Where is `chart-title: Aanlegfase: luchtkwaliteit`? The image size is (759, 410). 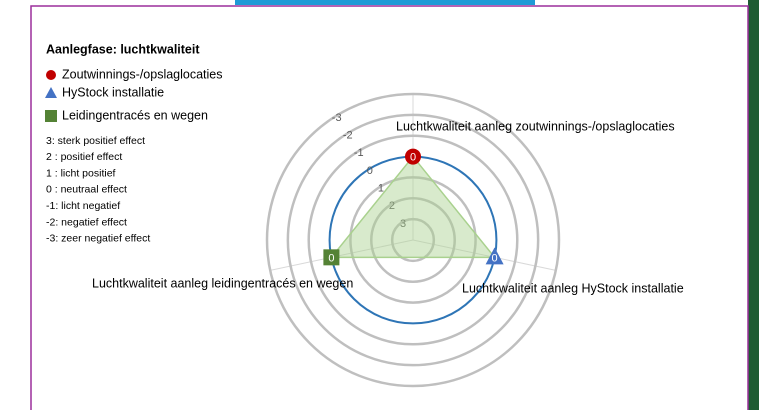 chart-title: Aanlegfase: luchtkwaliteit is located at coordinates (123, 49).